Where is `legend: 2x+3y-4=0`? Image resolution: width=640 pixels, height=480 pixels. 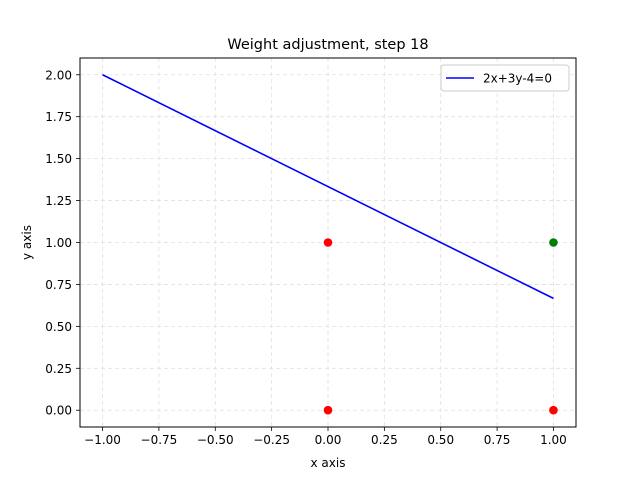
legend: 2x+3y-4=0 is located at coordinates (505, 78).